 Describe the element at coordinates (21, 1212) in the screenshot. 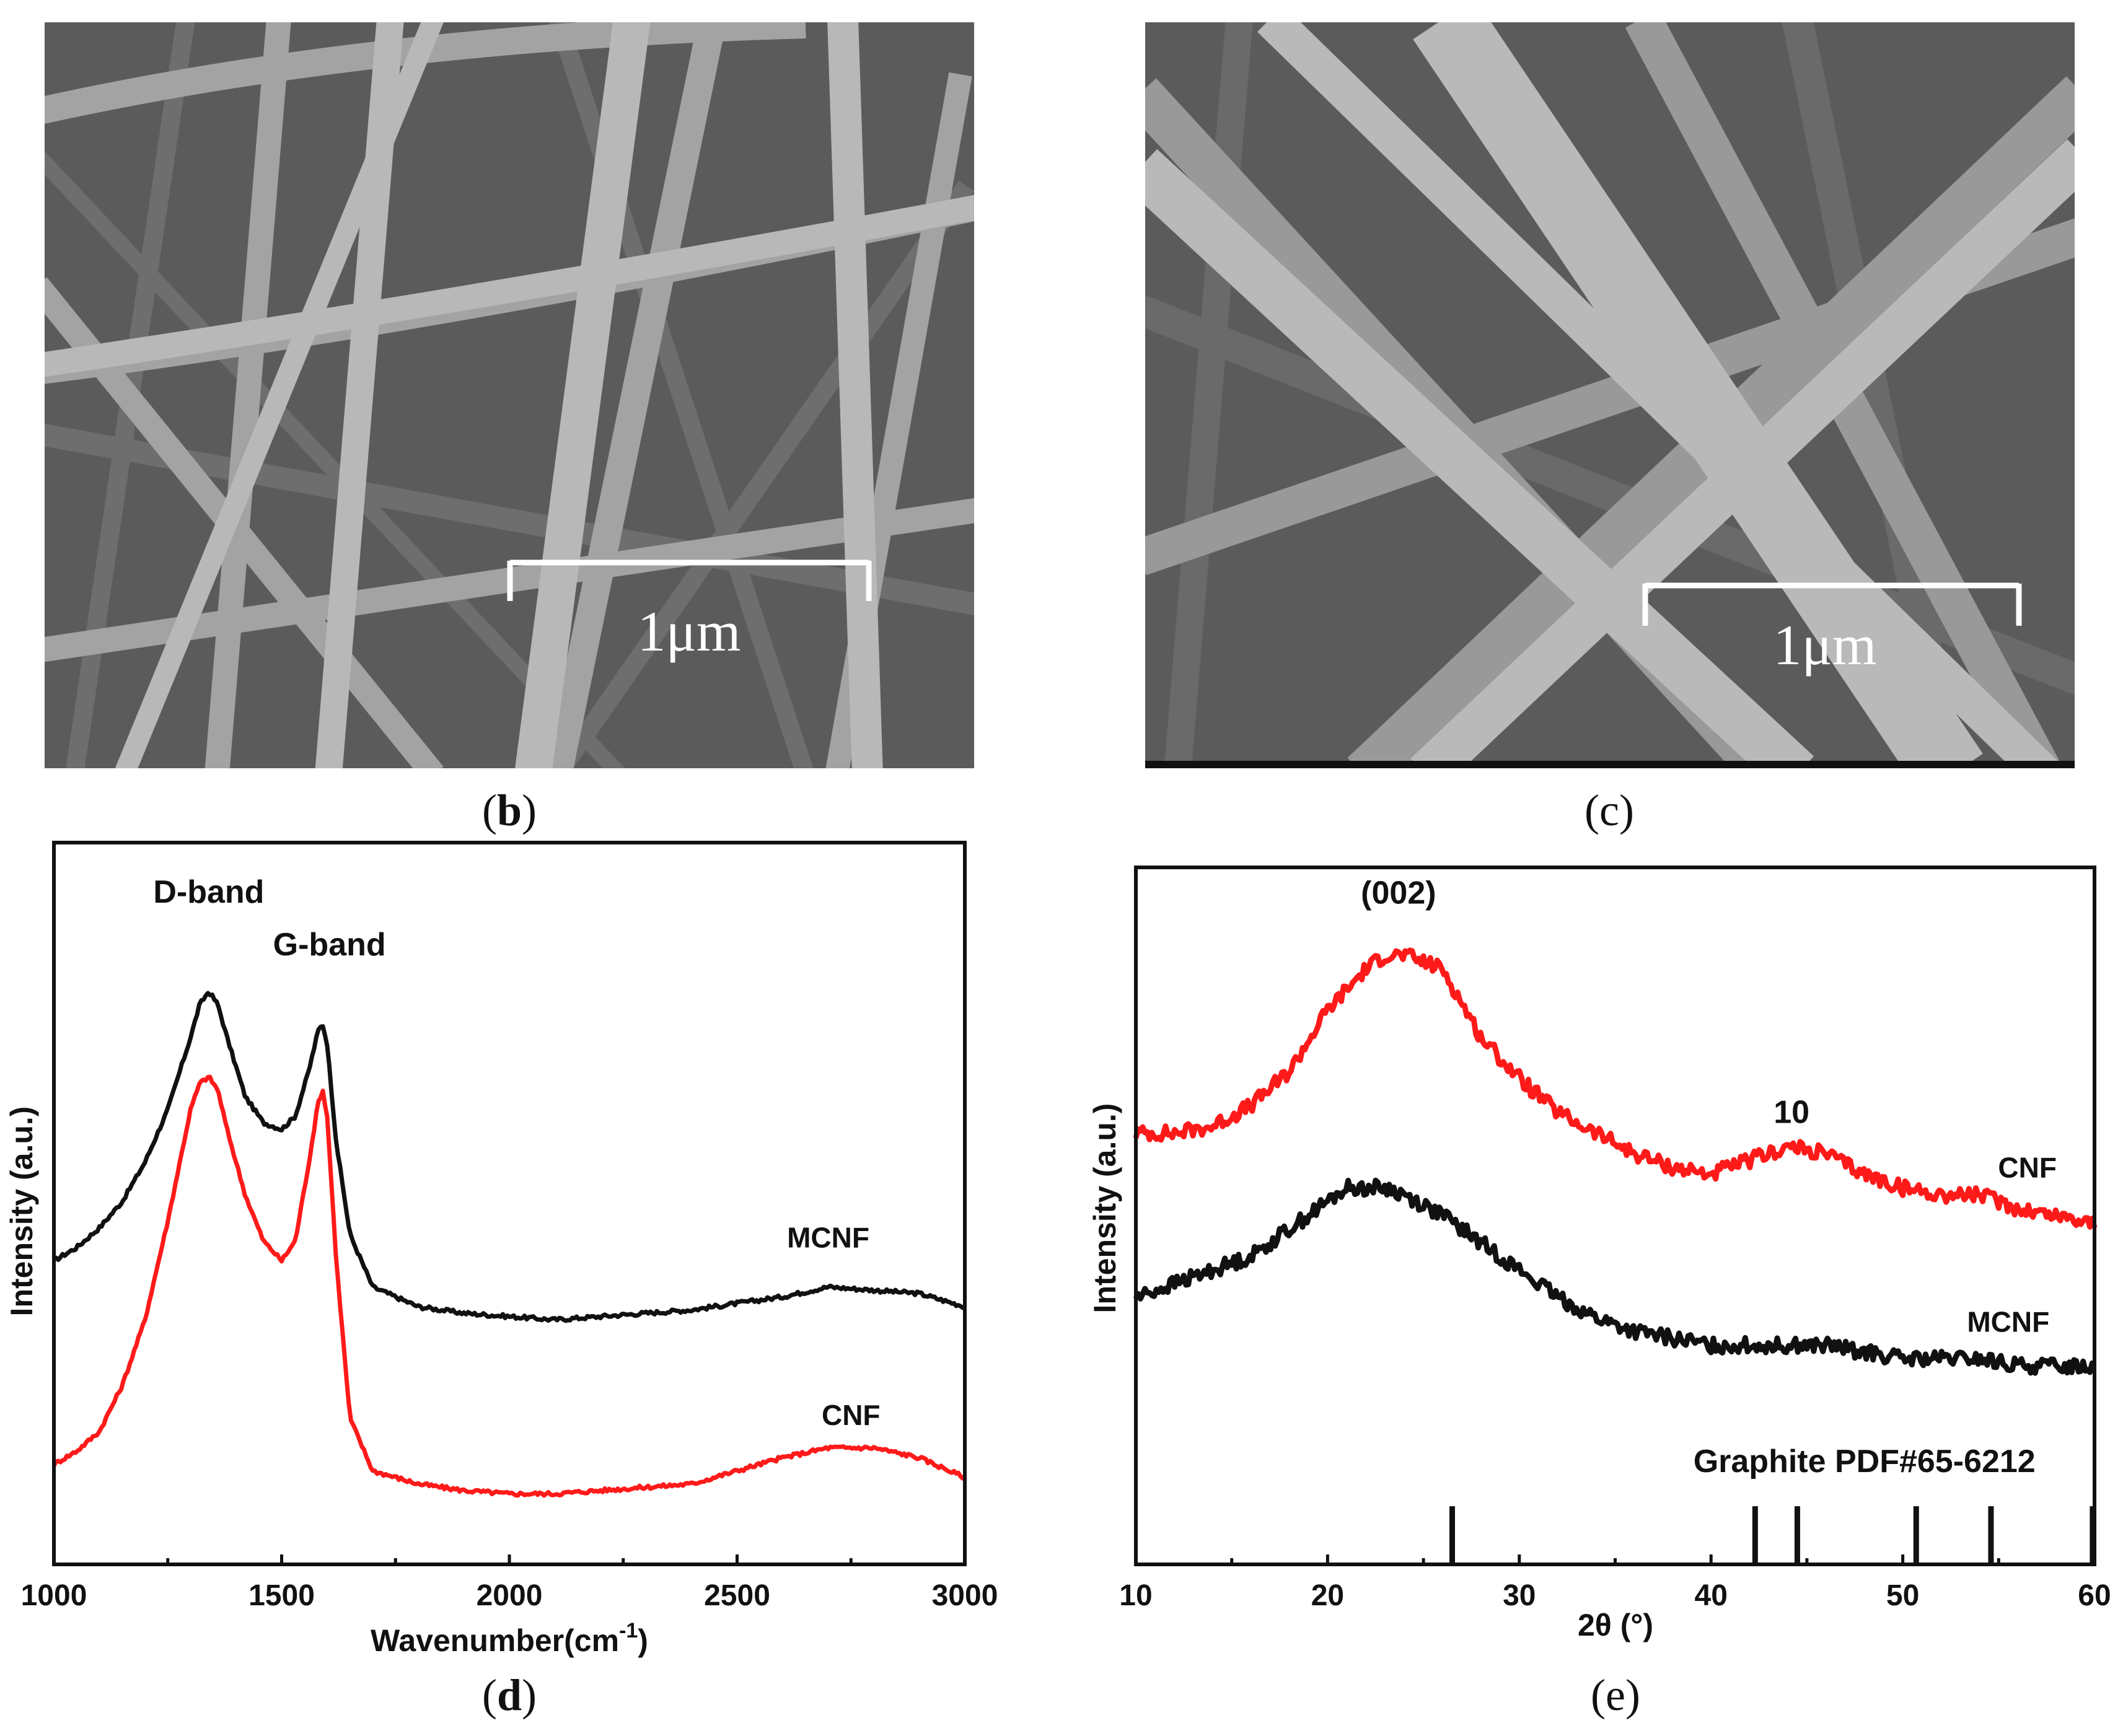

I see `chart-d-ylabel: Intensity (a.u.)` at that location.